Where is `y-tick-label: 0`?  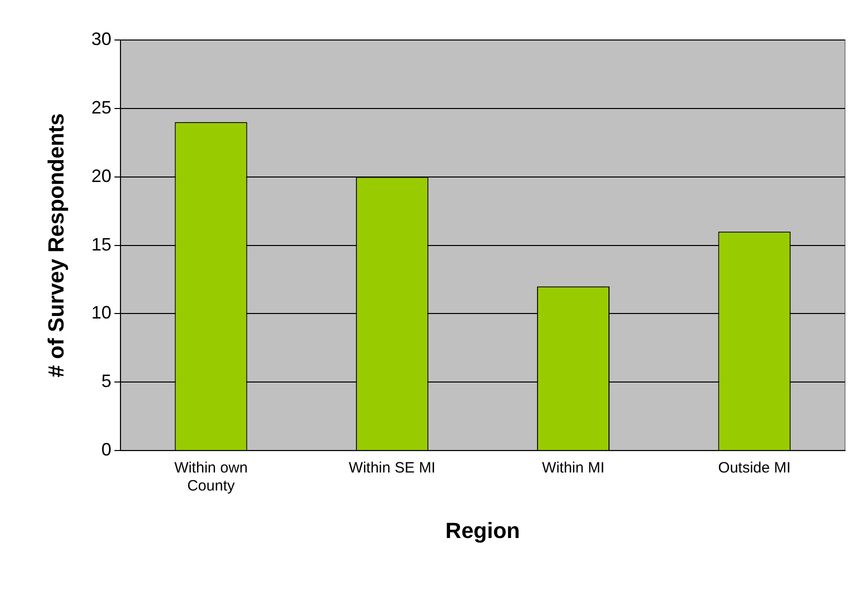
y-tick-label: 0 is located at coordinates (106, 450).